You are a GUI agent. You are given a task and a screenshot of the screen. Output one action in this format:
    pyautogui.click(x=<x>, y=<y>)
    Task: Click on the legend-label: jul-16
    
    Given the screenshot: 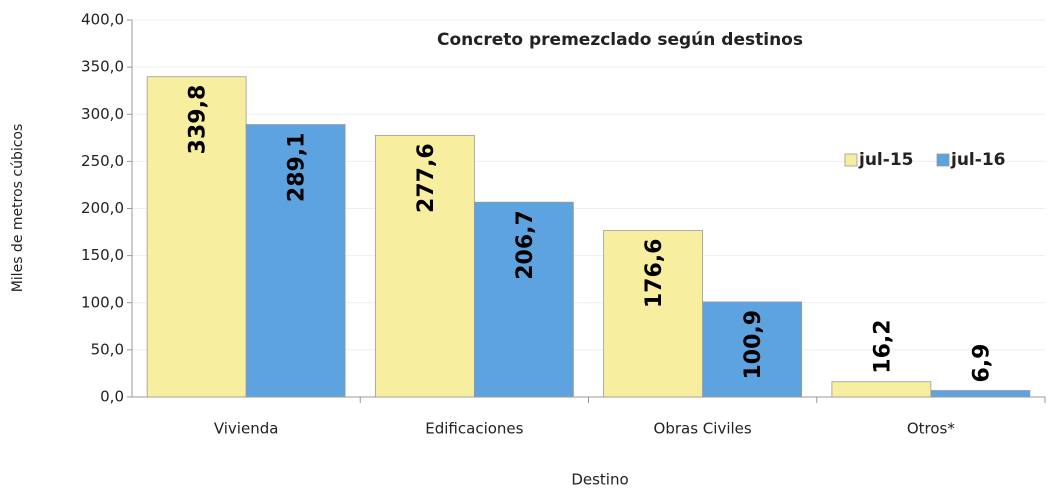 What is the action you would take?
    pyautogui.click(x=977, y=160)
    